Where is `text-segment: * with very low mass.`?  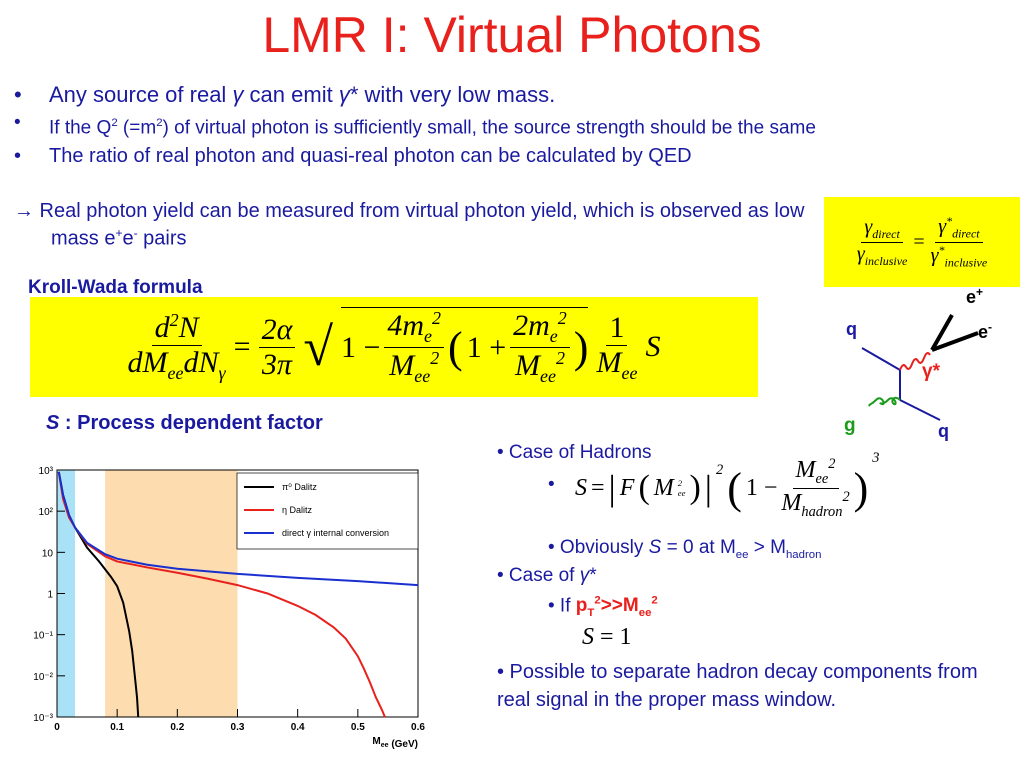 text-segment: * with very low mass. is located at coordinates (452, 94).